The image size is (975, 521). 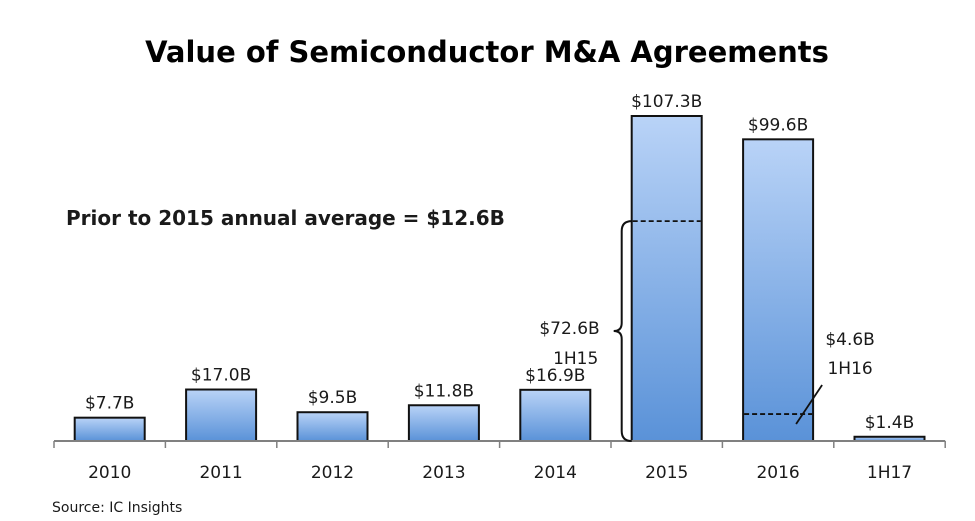 What do you see at coordinates (555, 376) in the screenshot?
I see `value-label-2014: $16.9B` at bounding box center [555, 376].